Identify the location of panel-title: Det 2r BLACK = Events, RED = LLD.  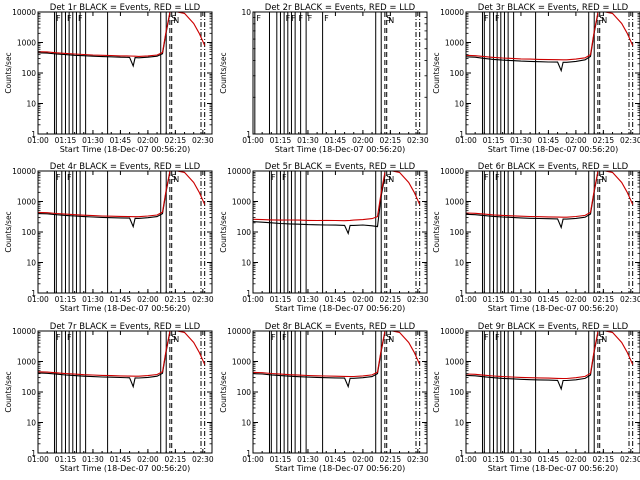
(340, 8).